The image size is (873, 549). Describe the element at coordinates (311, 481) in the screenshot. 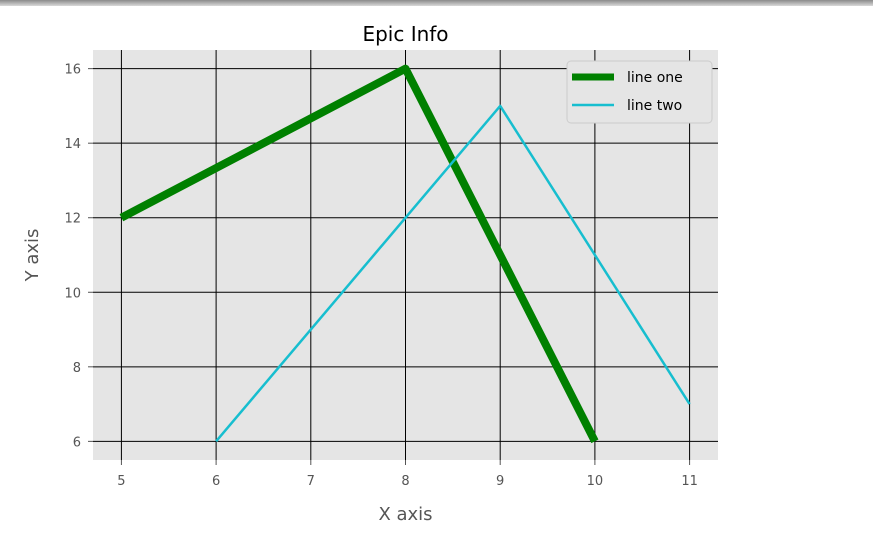

I see `x-tick-label: 7` at that location.